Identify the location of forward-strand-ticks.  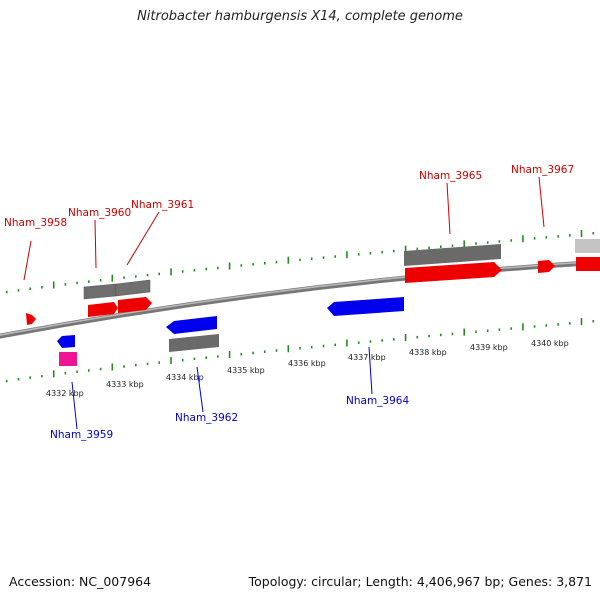
(300, 262).